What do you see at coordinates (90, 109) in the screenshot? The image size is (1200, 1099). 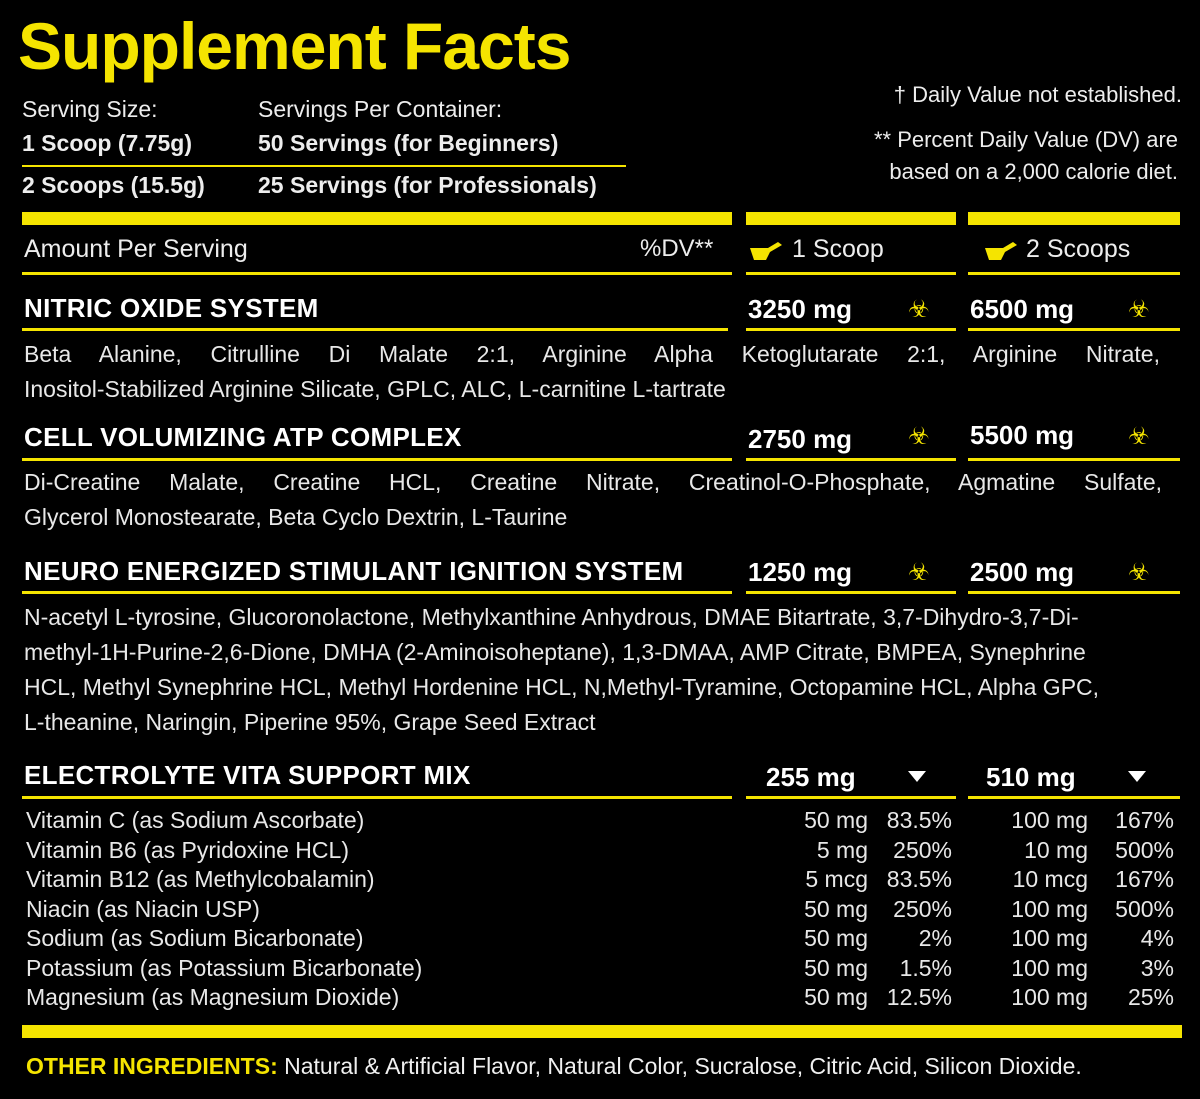 I see `serving-size-label: Serving Size:` at bounding box center [90, 109].